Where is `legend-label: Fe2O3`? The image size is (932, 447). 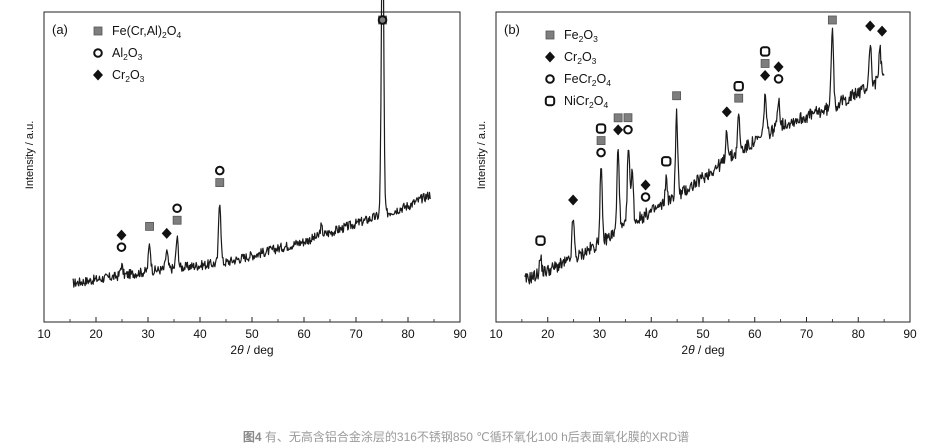 legend-label: Fe2O3 is located at coordinates (581, 36).